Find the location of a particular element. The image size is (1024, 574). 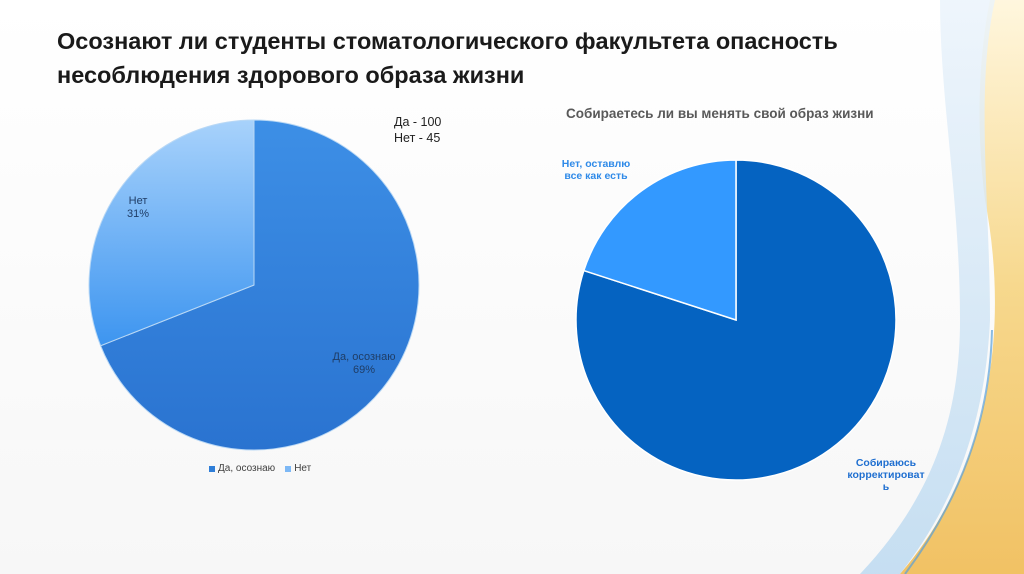

legend-item-yes: Да, осознаю is located at coordinates (242, 468).